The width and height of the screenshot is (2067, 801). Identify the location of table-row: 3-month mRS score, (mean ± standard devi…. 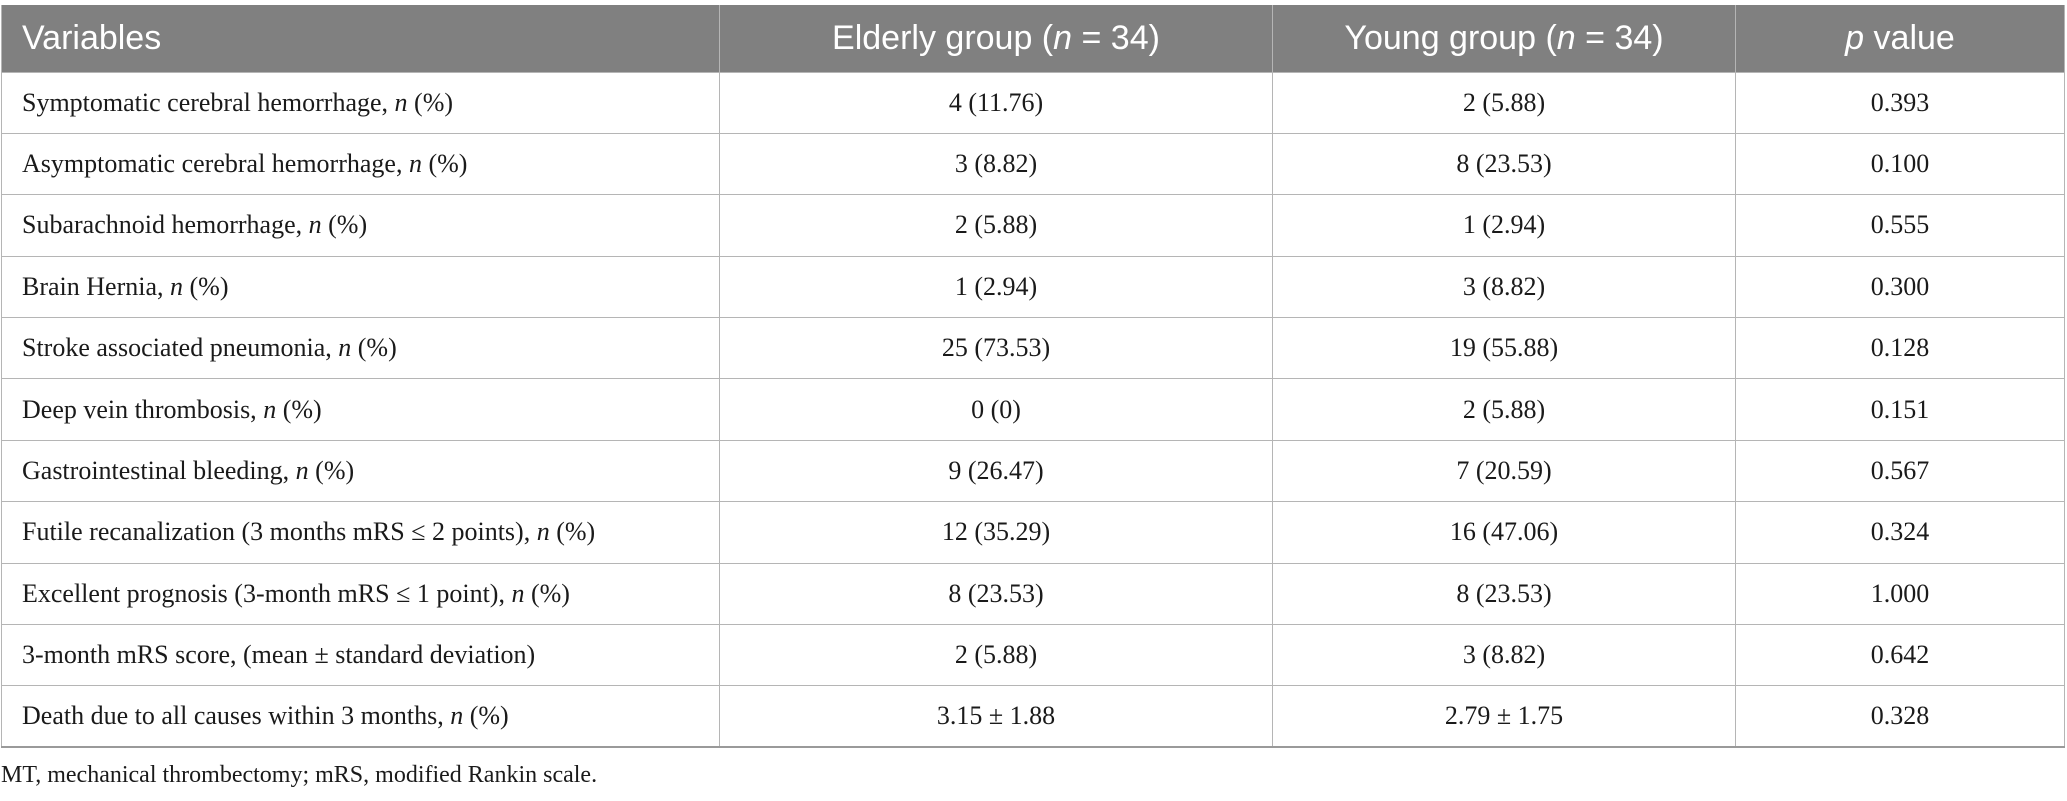
(1033, 655).